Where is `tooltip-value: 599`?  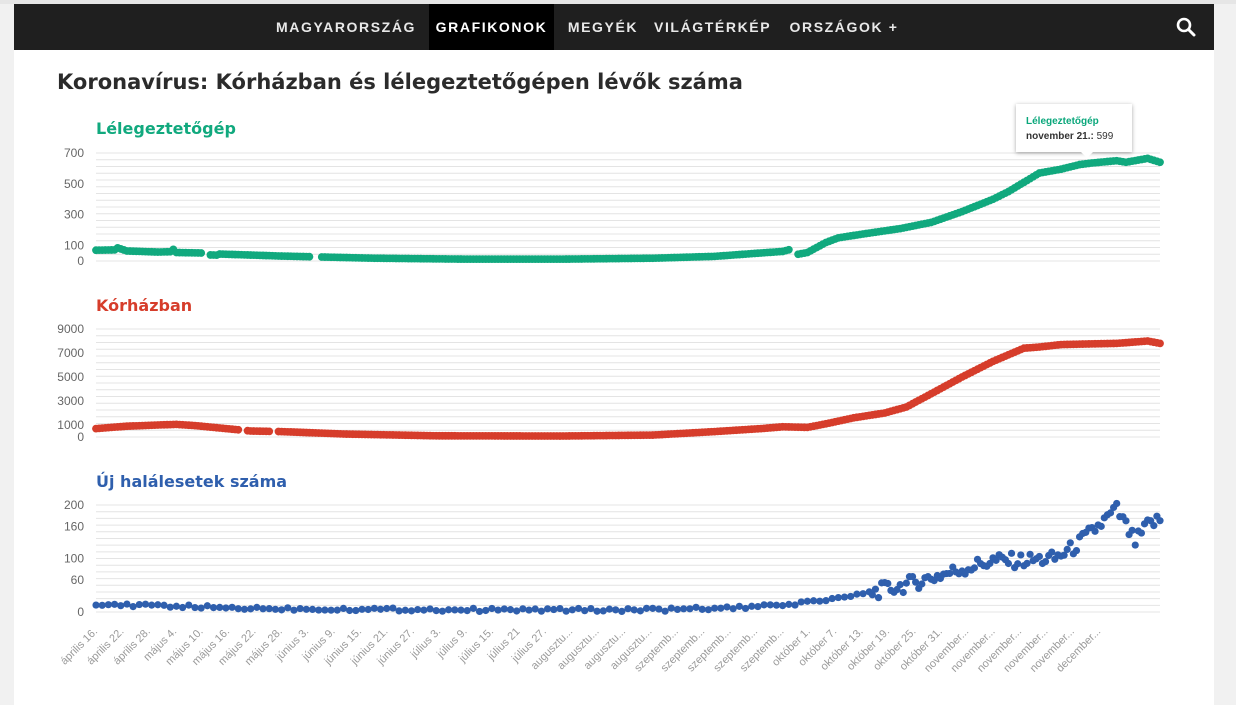 tooltip-value: 599 is located at coordinates (1105, 136).